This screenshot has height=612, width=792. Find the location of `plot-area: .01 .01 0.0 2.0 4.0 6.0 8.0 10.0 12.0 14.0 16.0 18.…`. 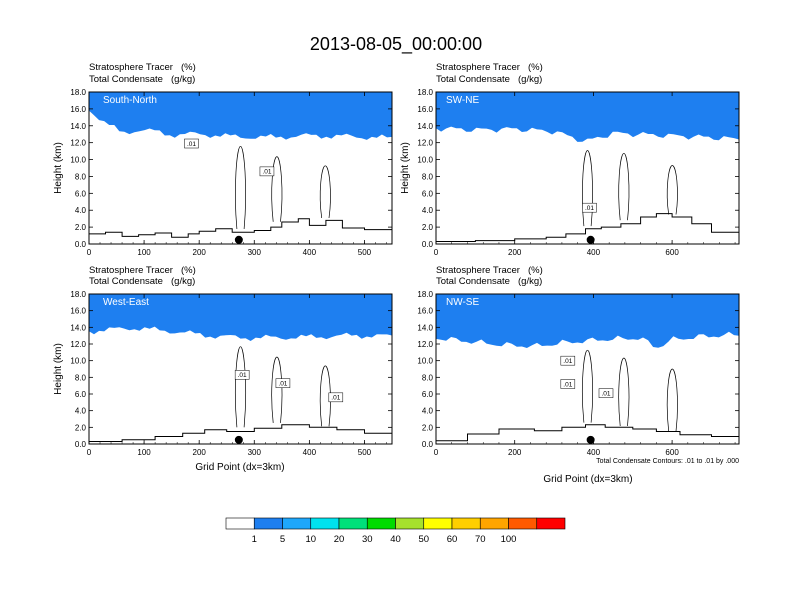

plot-area: .01 .01 0.0 2.0 4.0 6.0 8.0 10.0 12.0 14.0 16.0 18.… is located at coordinates (231, 172).